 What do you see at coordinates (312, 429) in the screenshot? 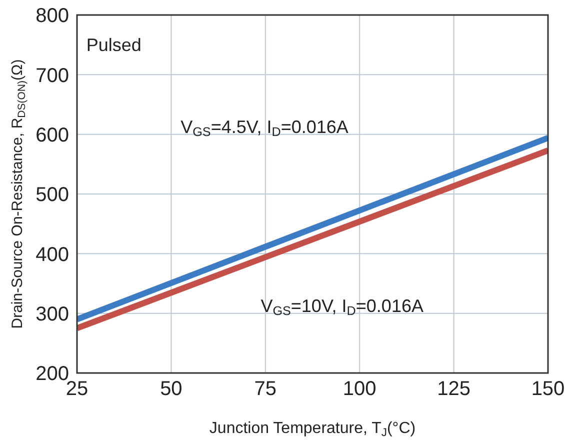
I see `x-axis-title: Junction Temperature, T$_{J}$(°C)` at bounding box center [312, 429].